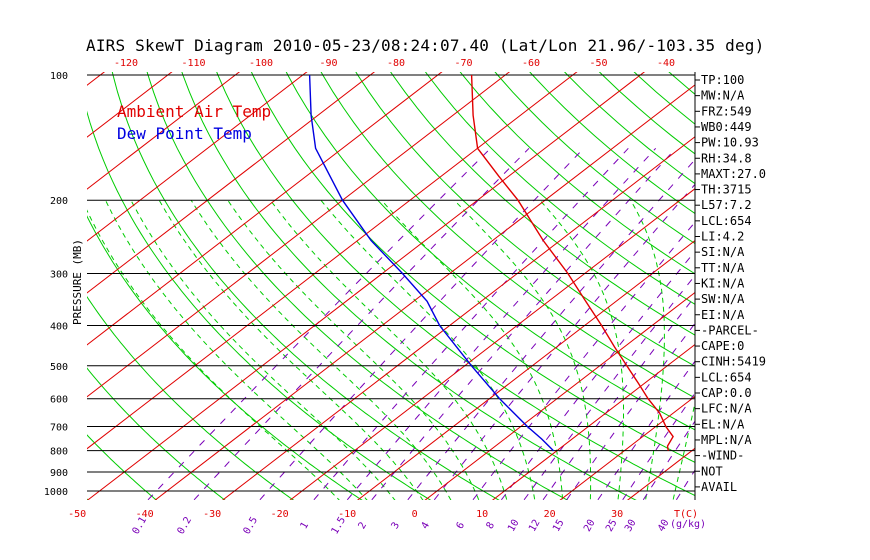 This screenshot has width=870, height=560. Describe the element at coordinates (550, 514) in the screenshot. I see `bottom-temp-tick-label: 20` at that location.